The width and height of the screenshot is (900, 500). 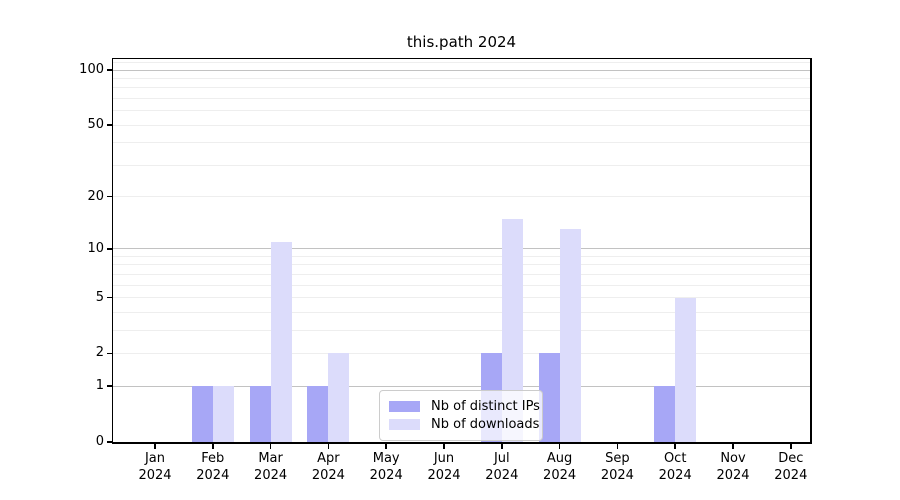 What do you see at coordinates (99, 441) in the screenshot?
I see `y-tick-label: 0` at bounding box center [99, 441].